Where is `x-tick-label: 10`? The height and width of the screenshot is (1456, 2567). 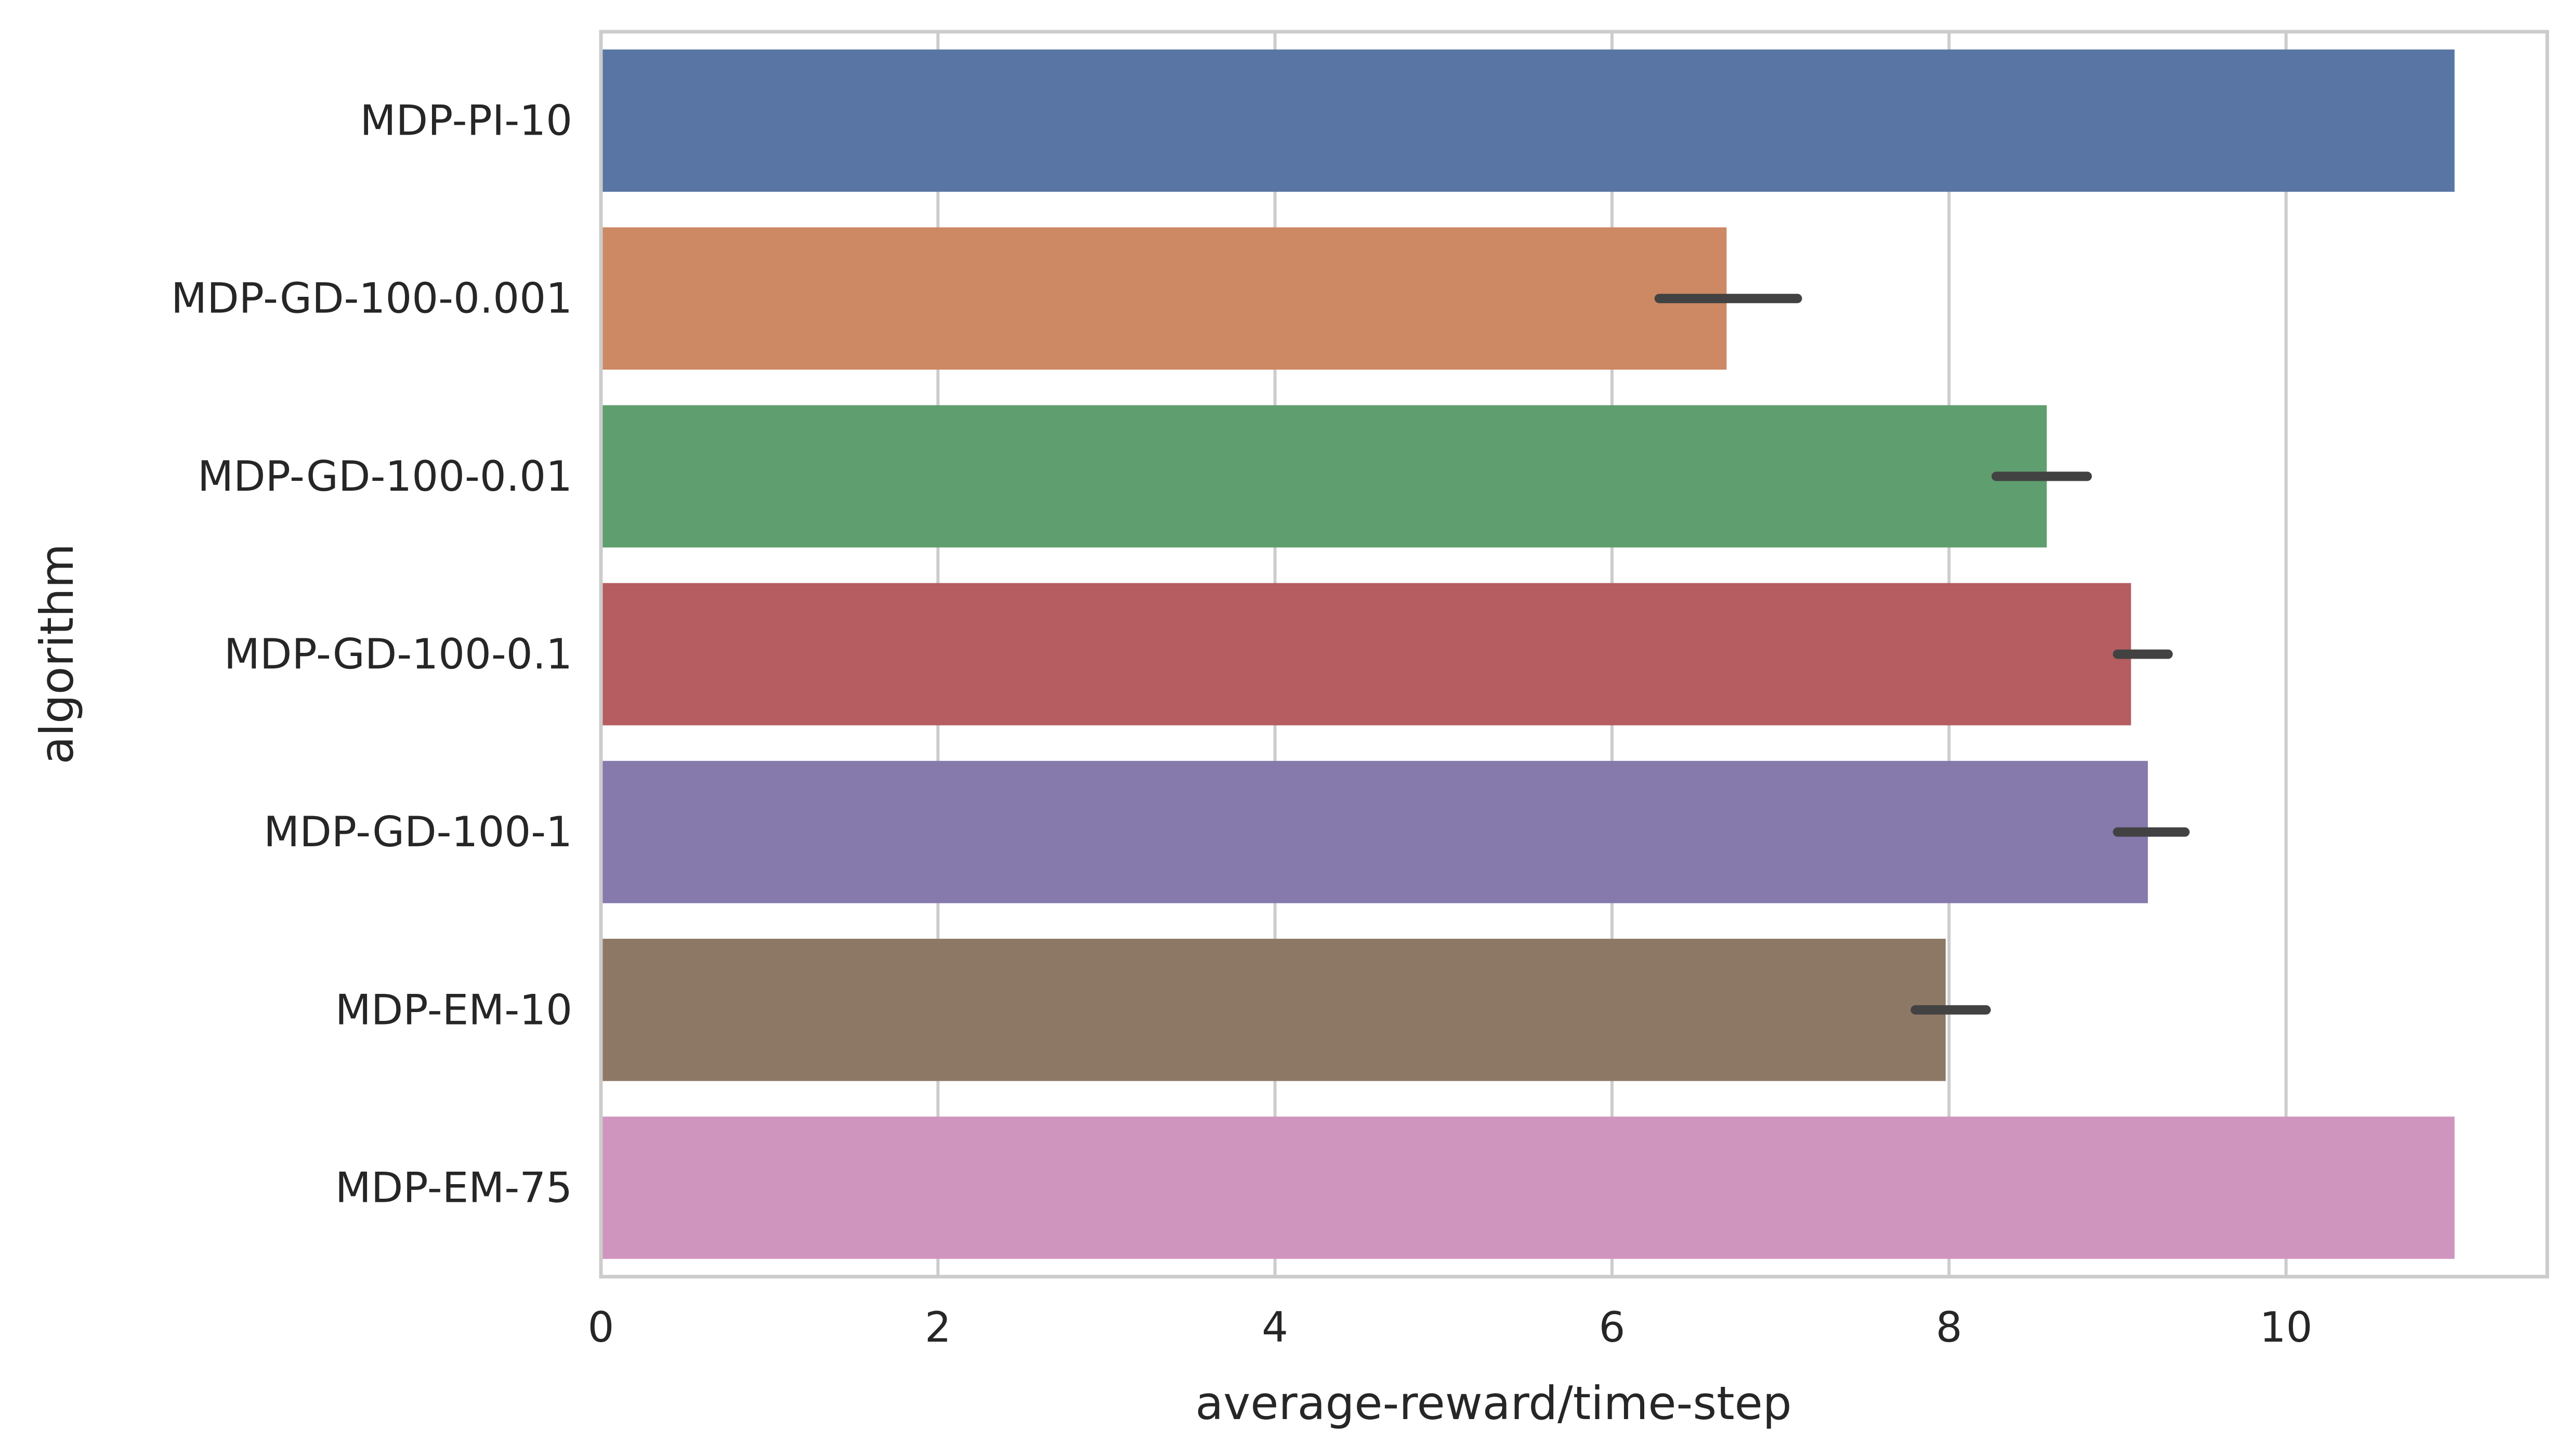 x-tick-label: 10 is located at coordinates (2286, 1328).